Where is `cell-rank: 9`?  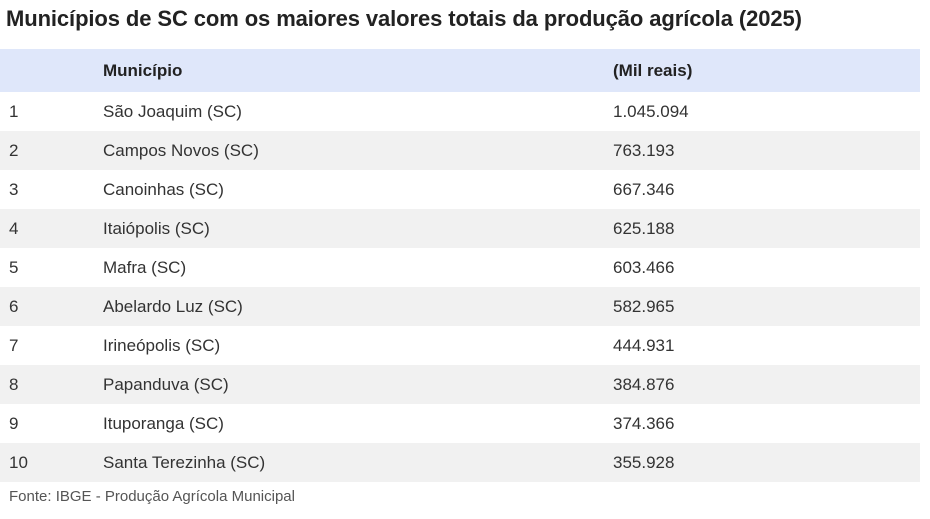 cell-rank: 9 is located at coordinates (14, 423).